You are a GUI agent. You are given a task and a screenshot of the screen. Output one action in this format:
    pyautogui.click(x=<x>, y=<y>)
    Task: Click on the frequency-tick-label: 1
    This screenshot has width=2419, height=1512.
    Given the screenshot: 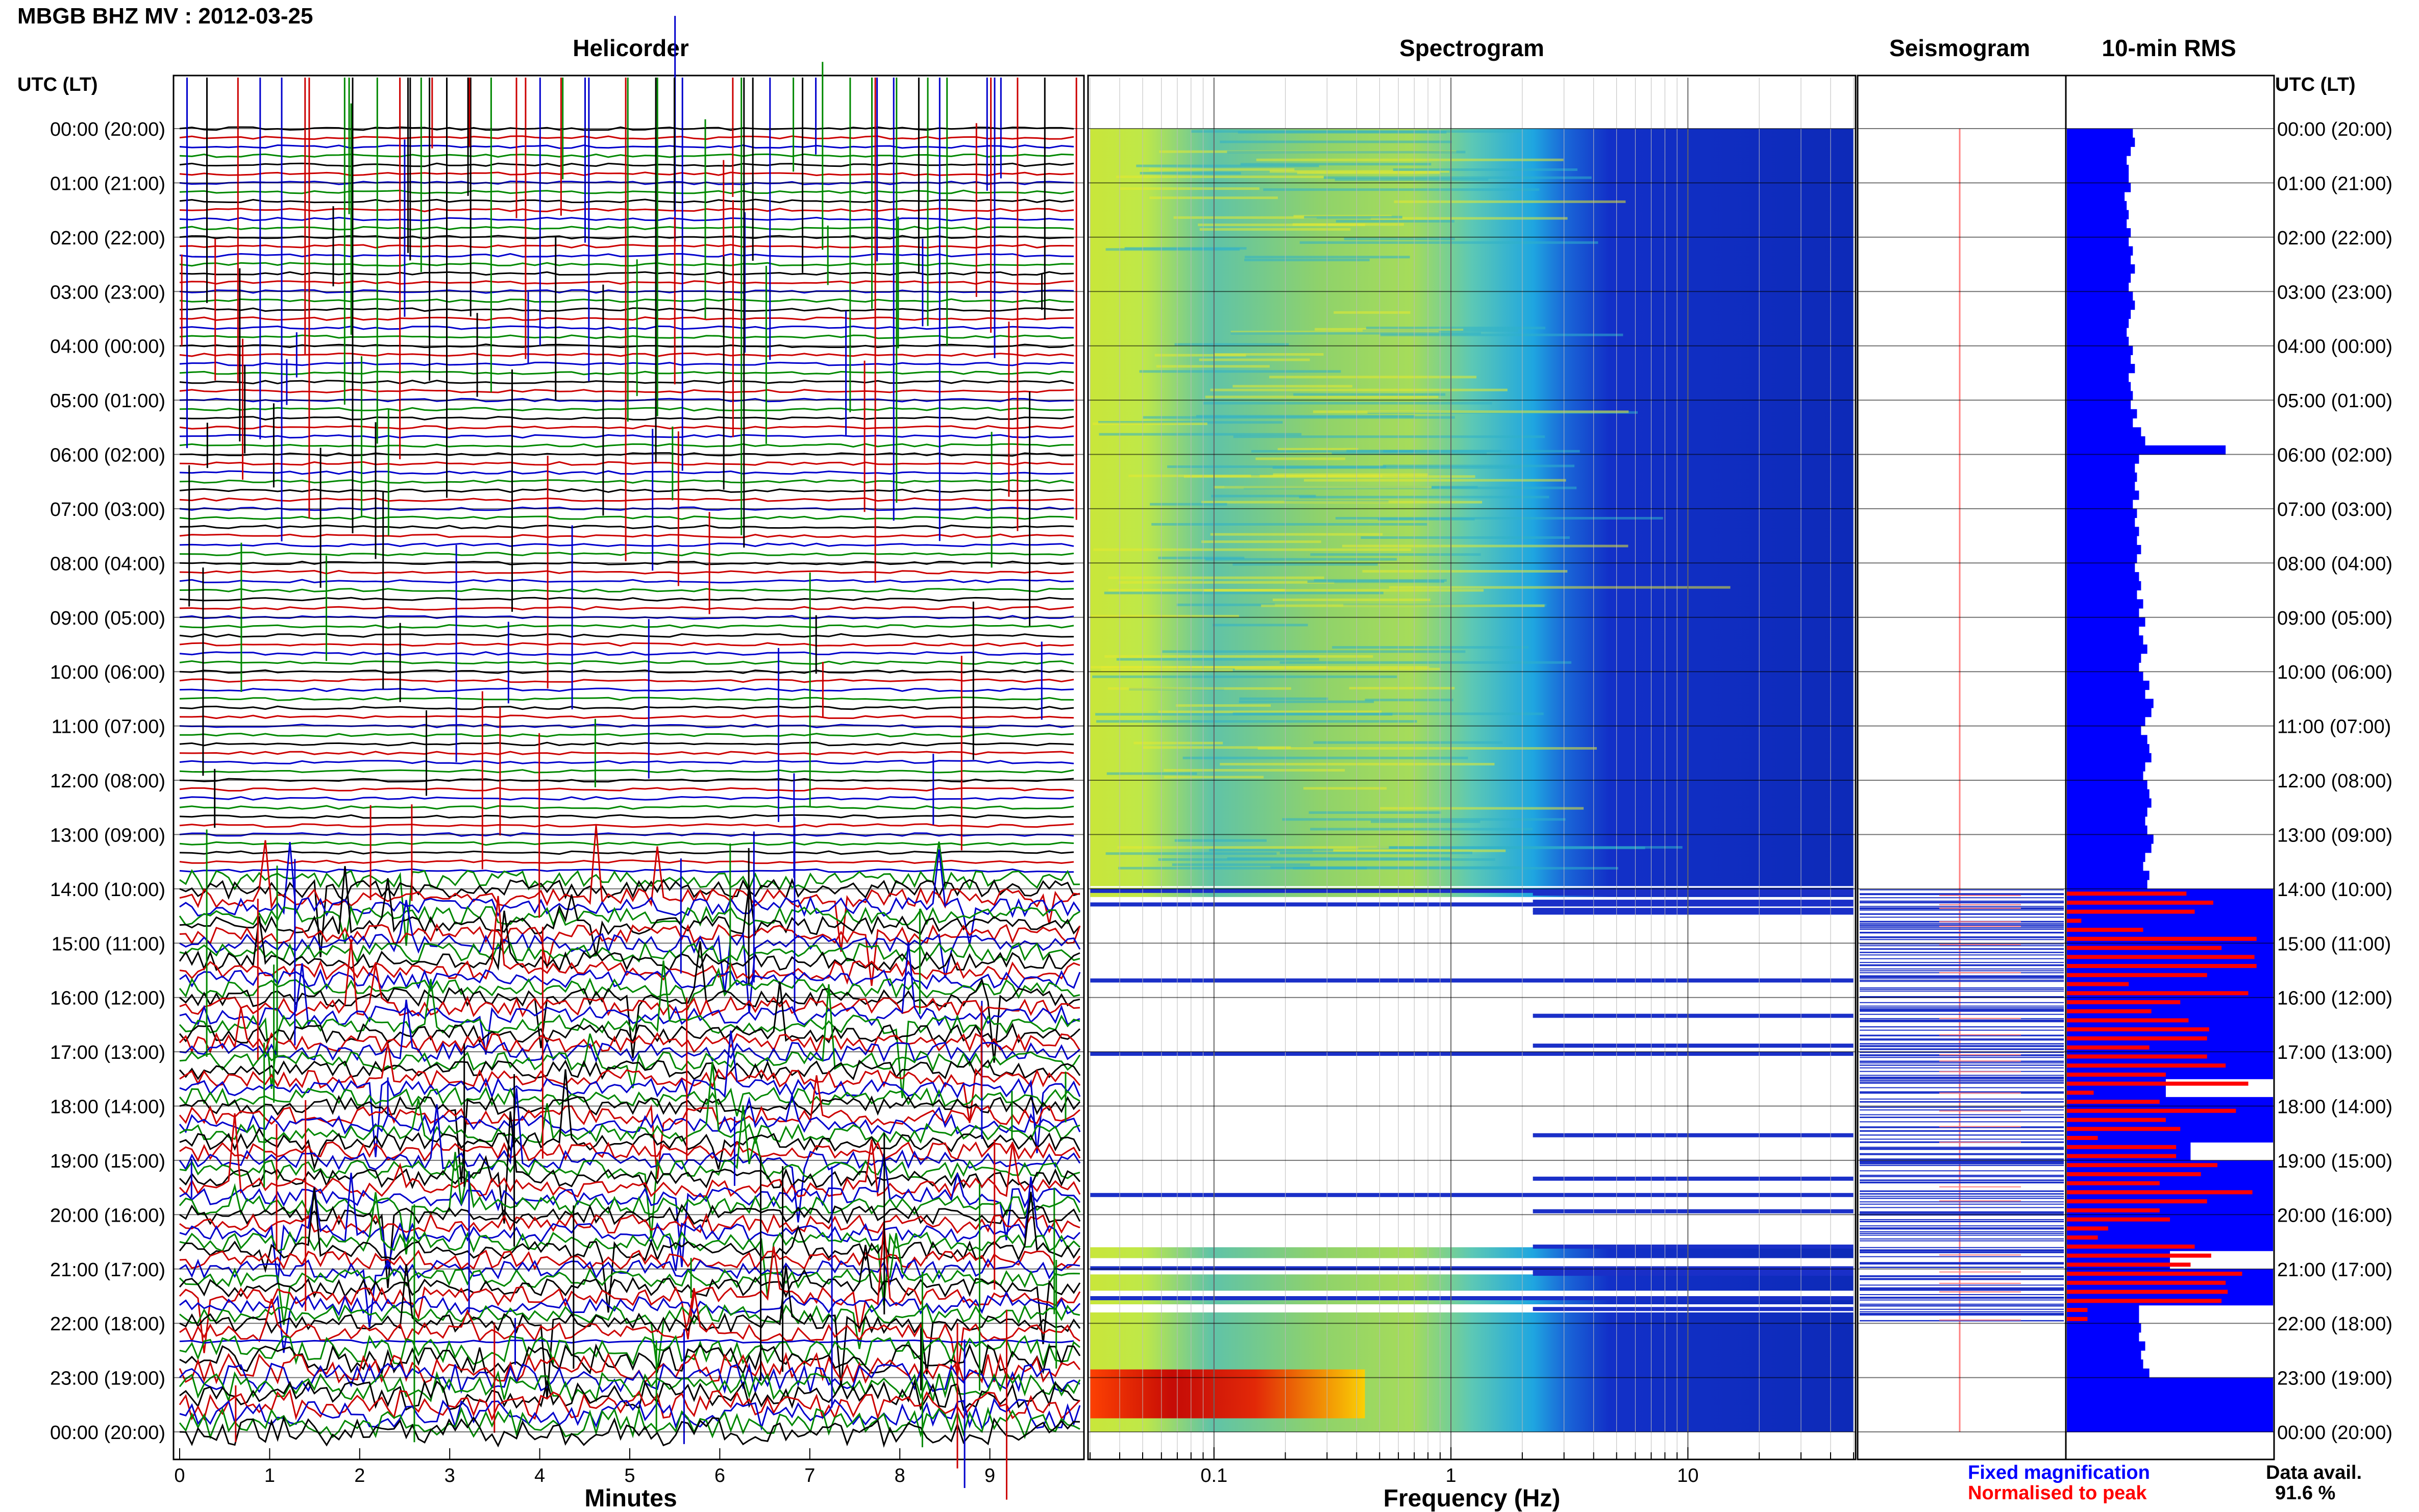 What is the action you would take?
    pyautogui.click(x=1451, y=1475)
    